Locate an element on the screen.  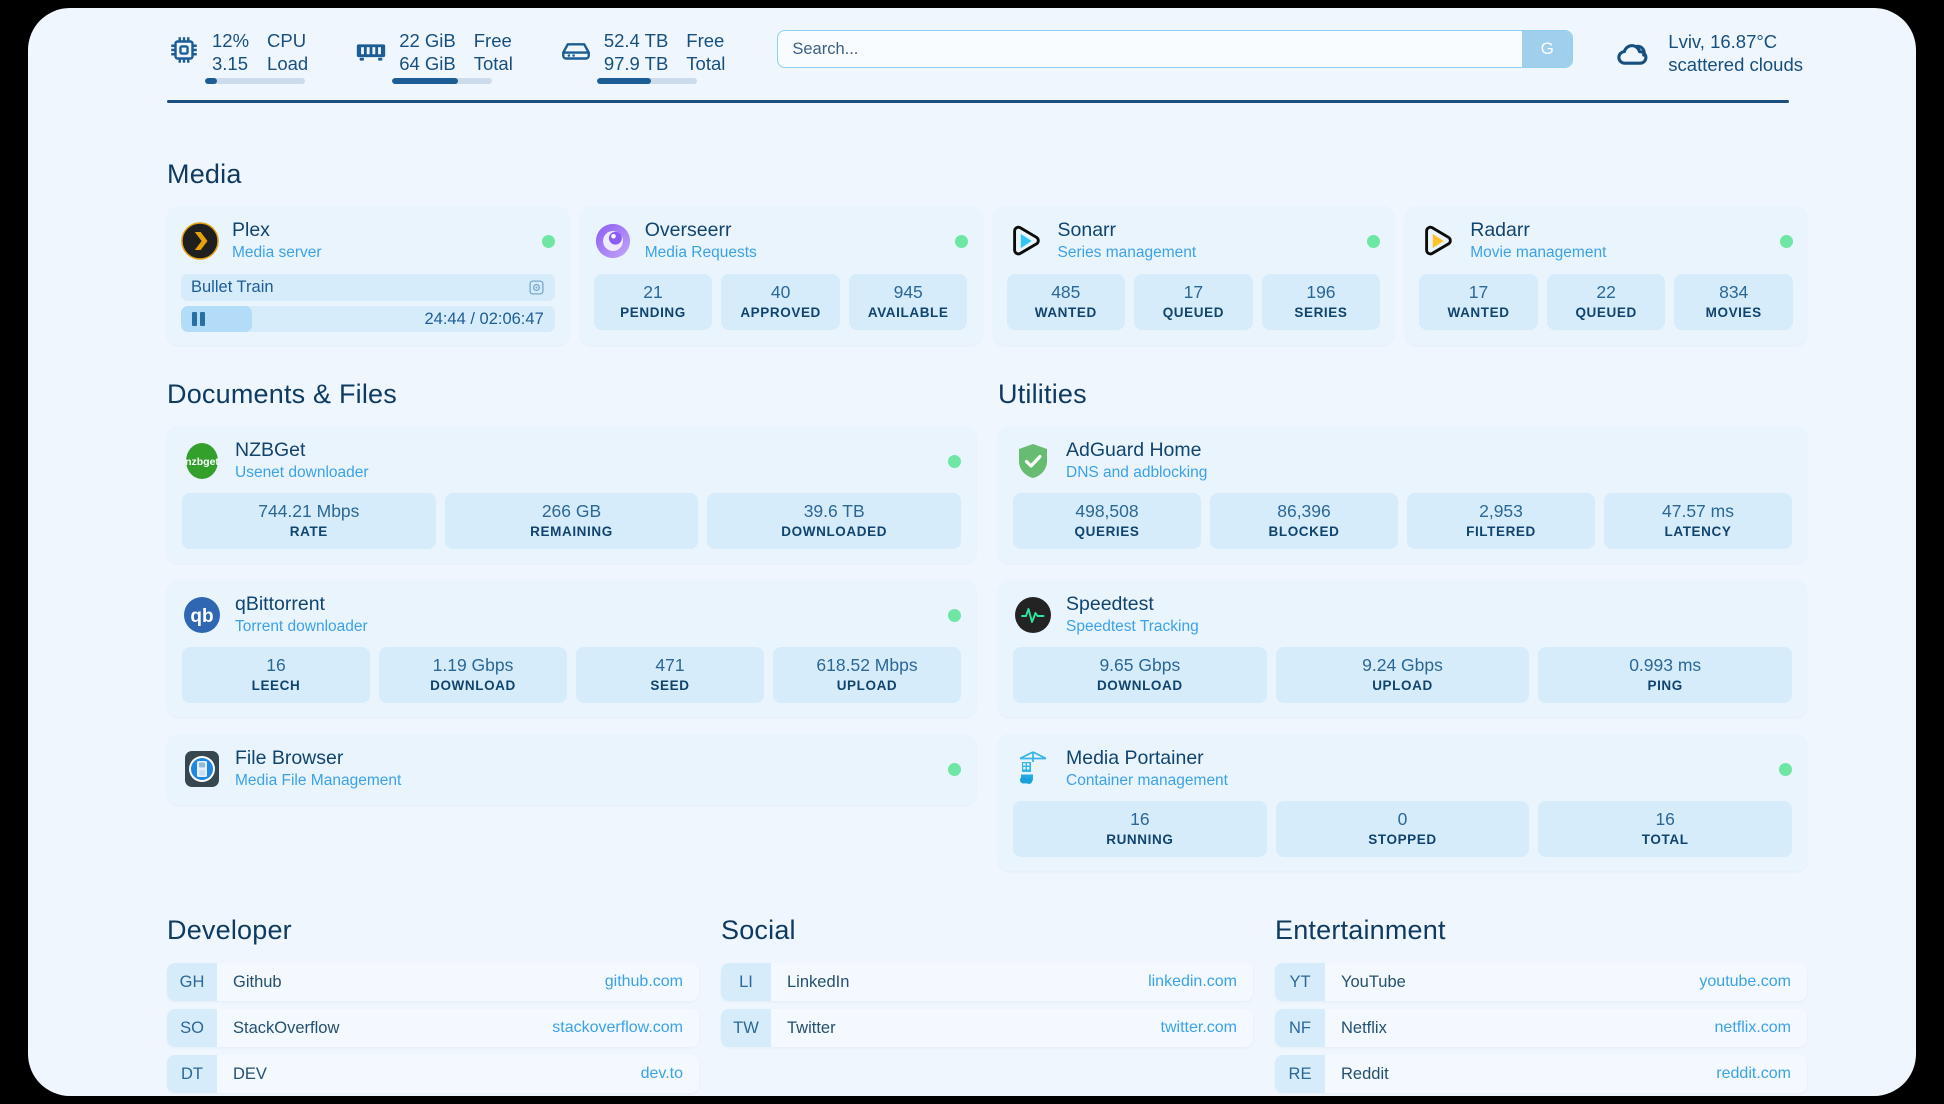
service-card-plex: Plex Media server Bullet Train is located at coordinates (368, 275).